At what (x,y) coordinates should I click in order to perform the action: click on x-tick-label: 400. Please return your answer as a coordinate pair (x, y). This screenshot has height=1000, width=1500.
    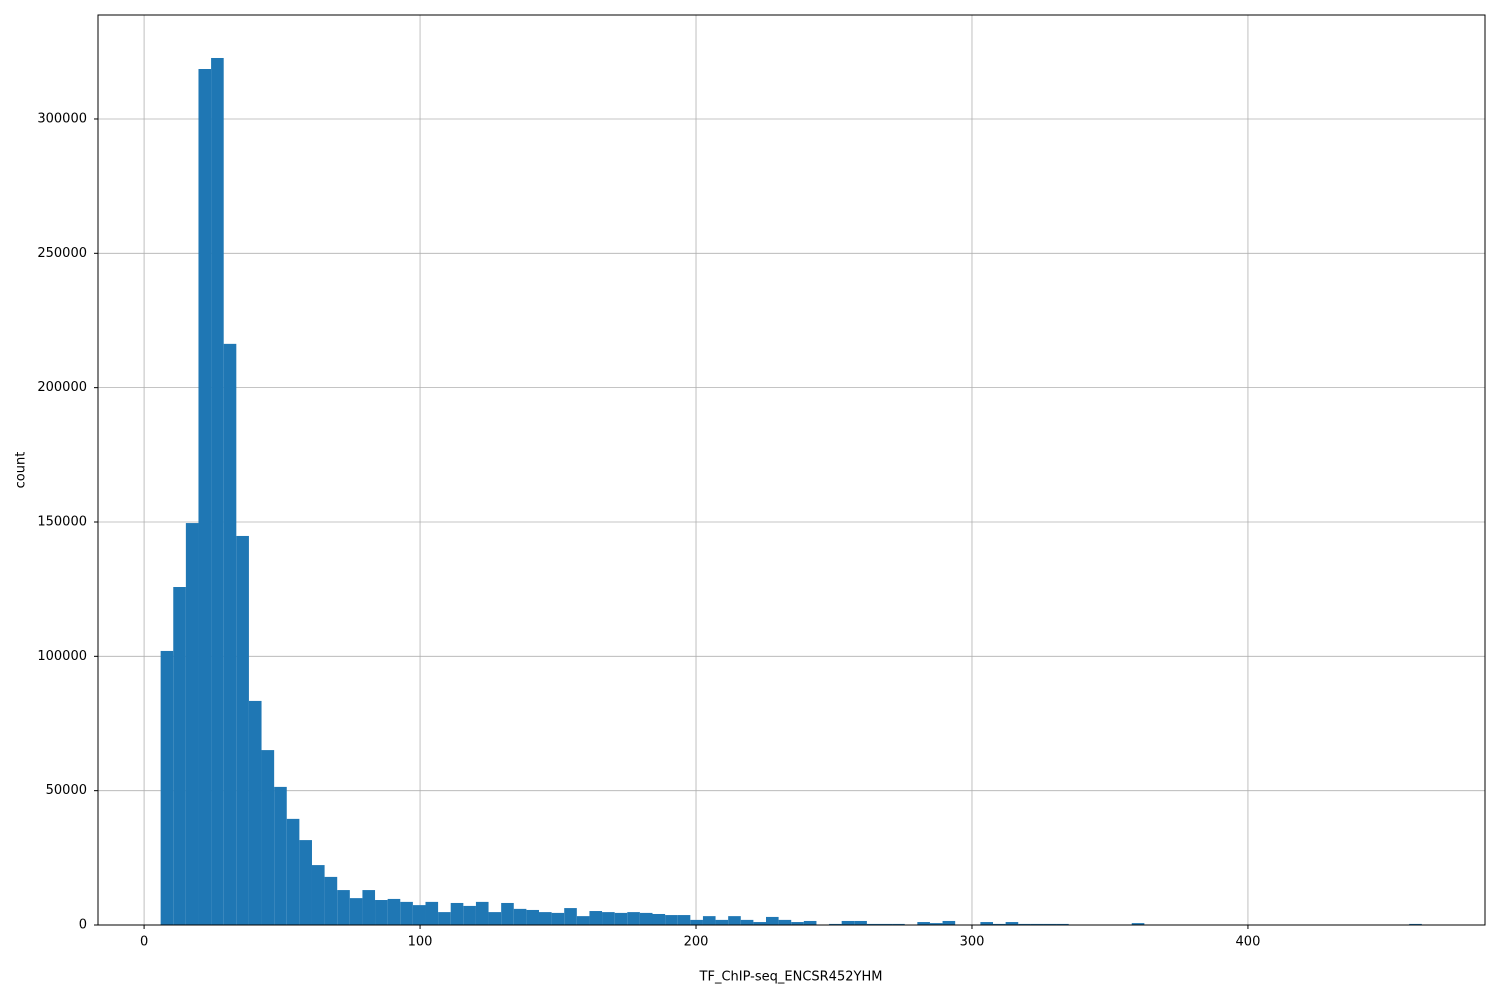
    Looking at the image, I should click on (1248, 942).